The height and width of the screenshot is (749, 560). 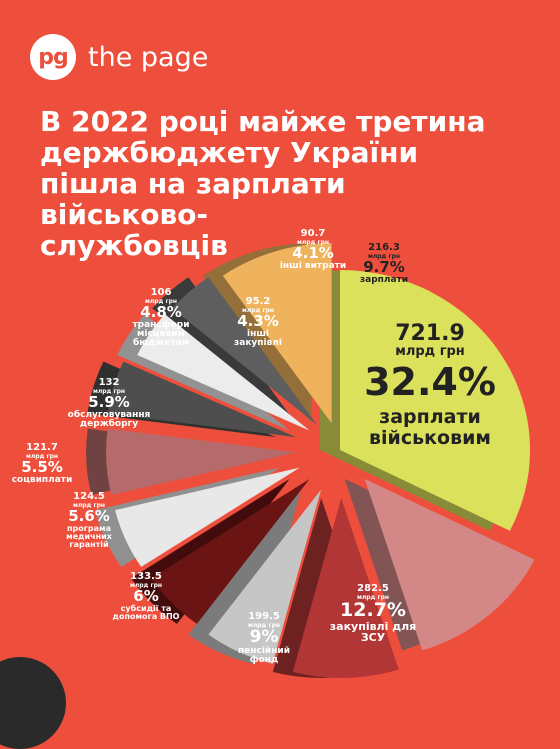 What do you see at coordinates (89, 515) in the screenshot?
I see `slice-percent: 5.6%` at bounding box center [89, 515].